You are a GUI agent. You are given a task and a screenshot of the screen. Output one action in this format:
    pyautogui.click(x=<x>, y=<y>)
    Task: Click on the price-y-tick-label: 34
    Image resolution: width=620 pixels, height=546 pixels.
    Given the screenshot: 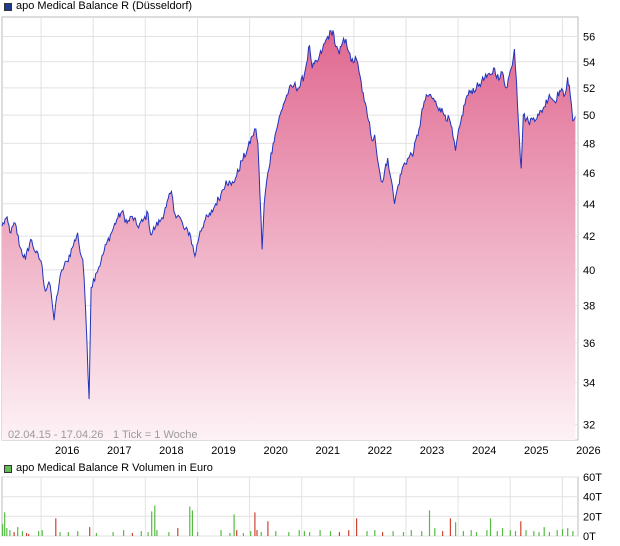 What is the action you would take?
    pyautogui.click(x=589, y=384)
    